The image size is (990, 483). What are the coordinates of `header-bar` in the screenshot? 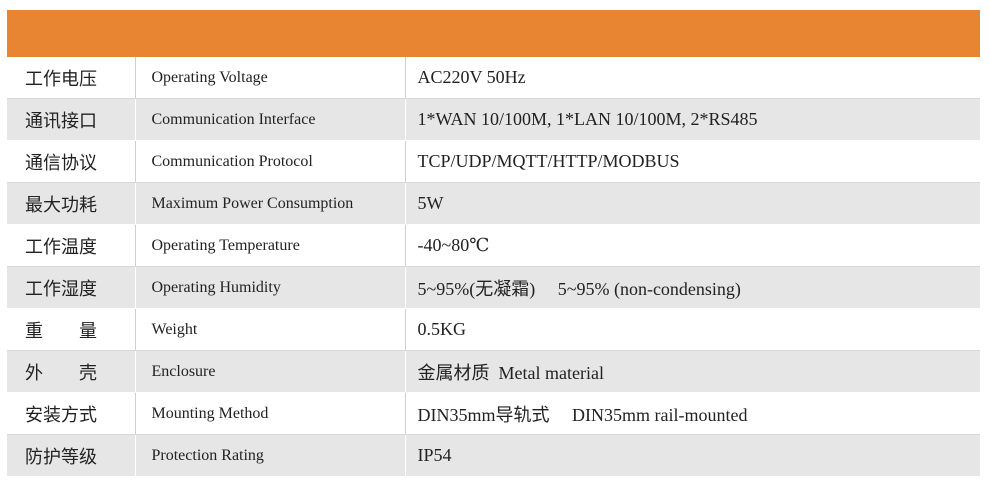 It's located at (493, 33).